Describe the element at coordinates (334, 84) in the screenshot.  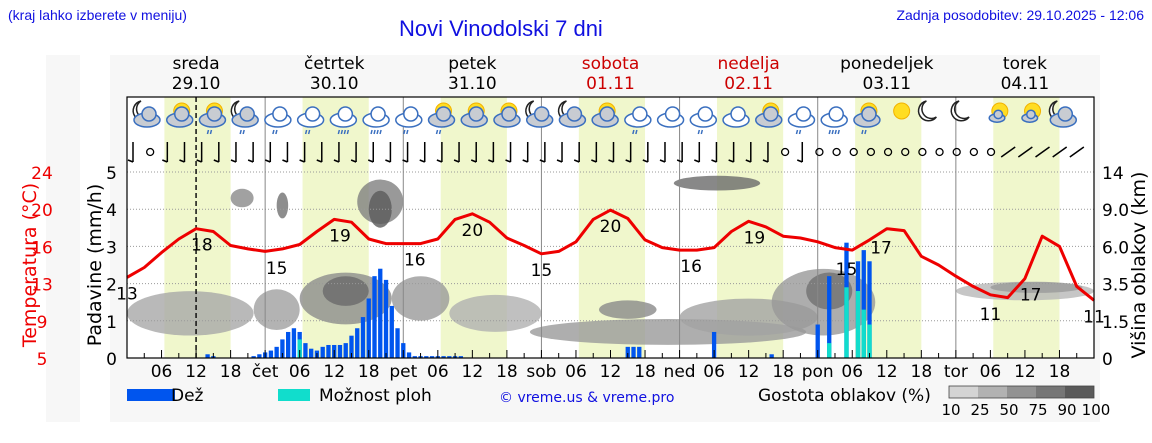
I see `day-date: 30.10` at that location.